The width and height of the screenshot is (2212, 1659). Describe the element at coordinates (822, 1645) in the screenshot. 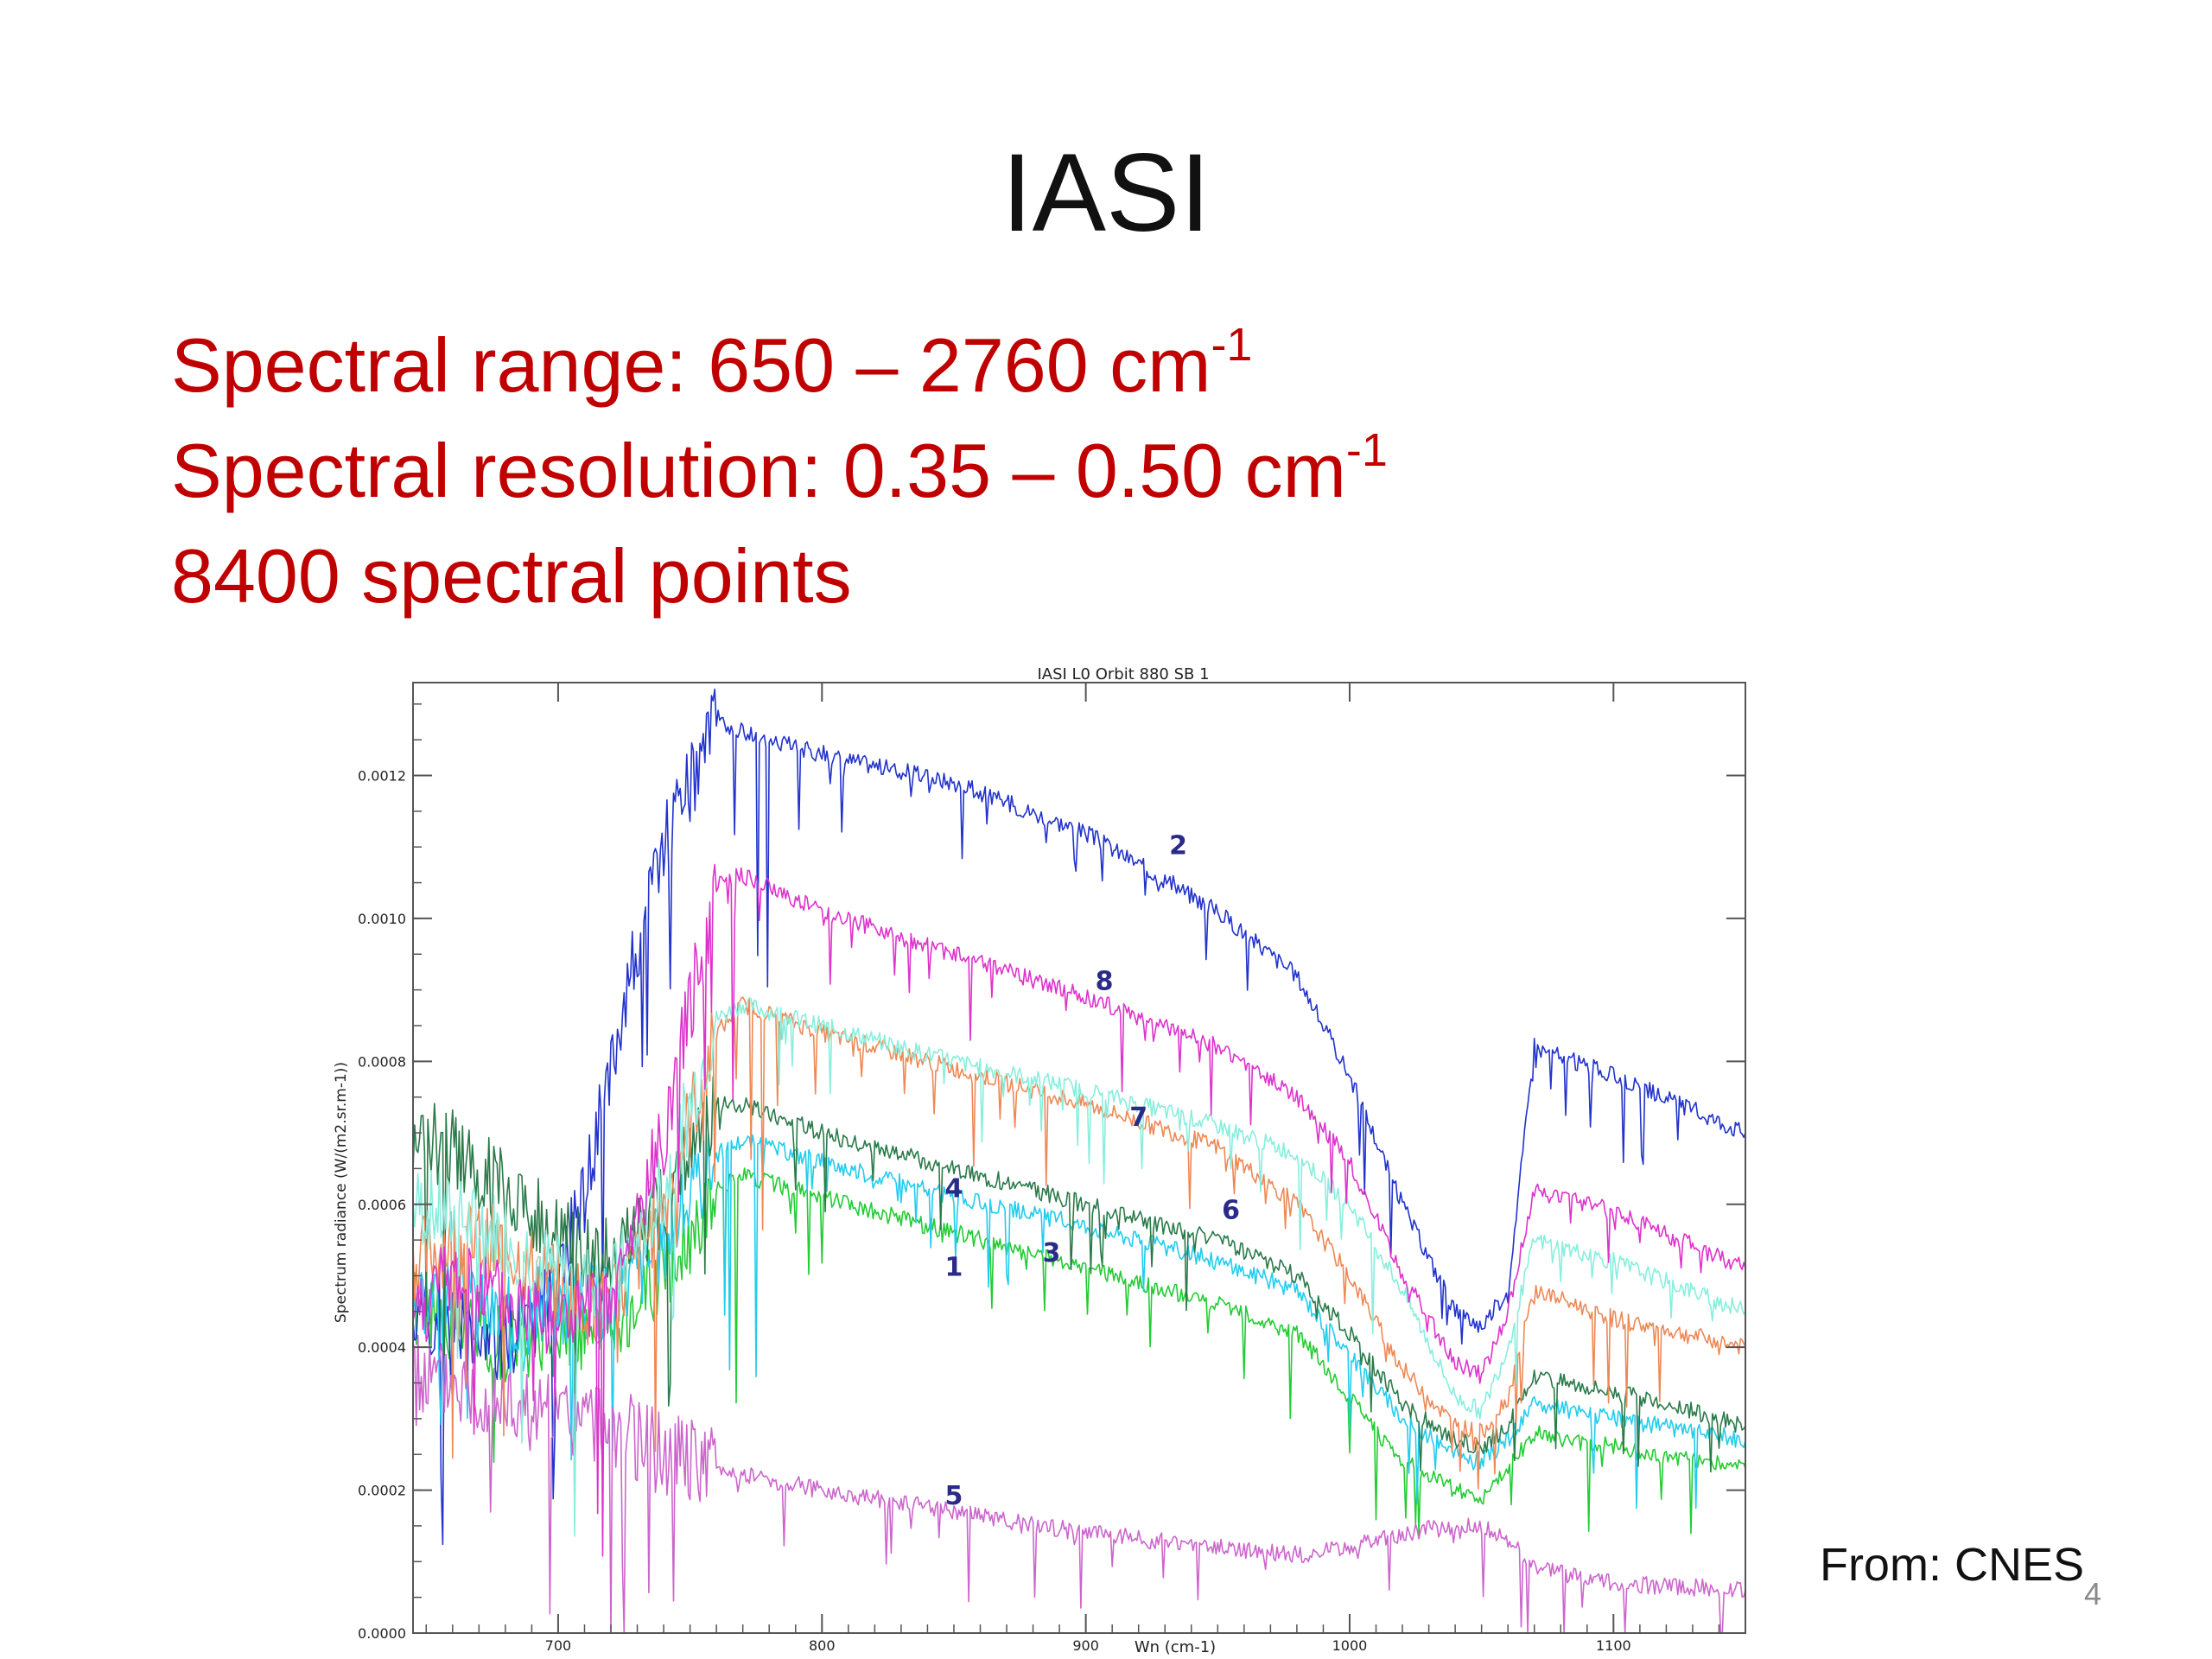

I see `x-tick-label: 800` at that location.